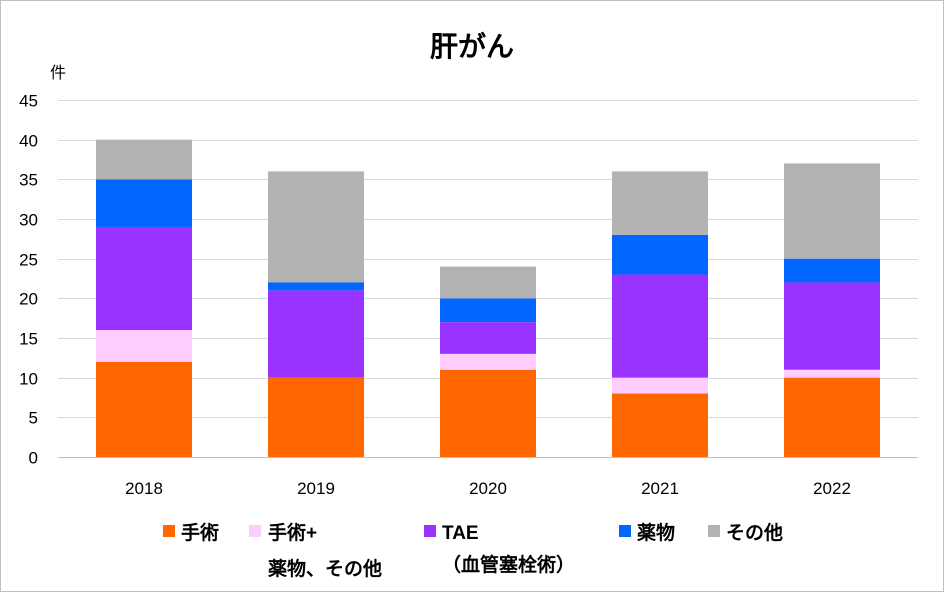 The image size is (944, 592). I want to click on y-axis-ticks: 0 5 10 15 20 25 30 35 40 45, so click(28, 280).